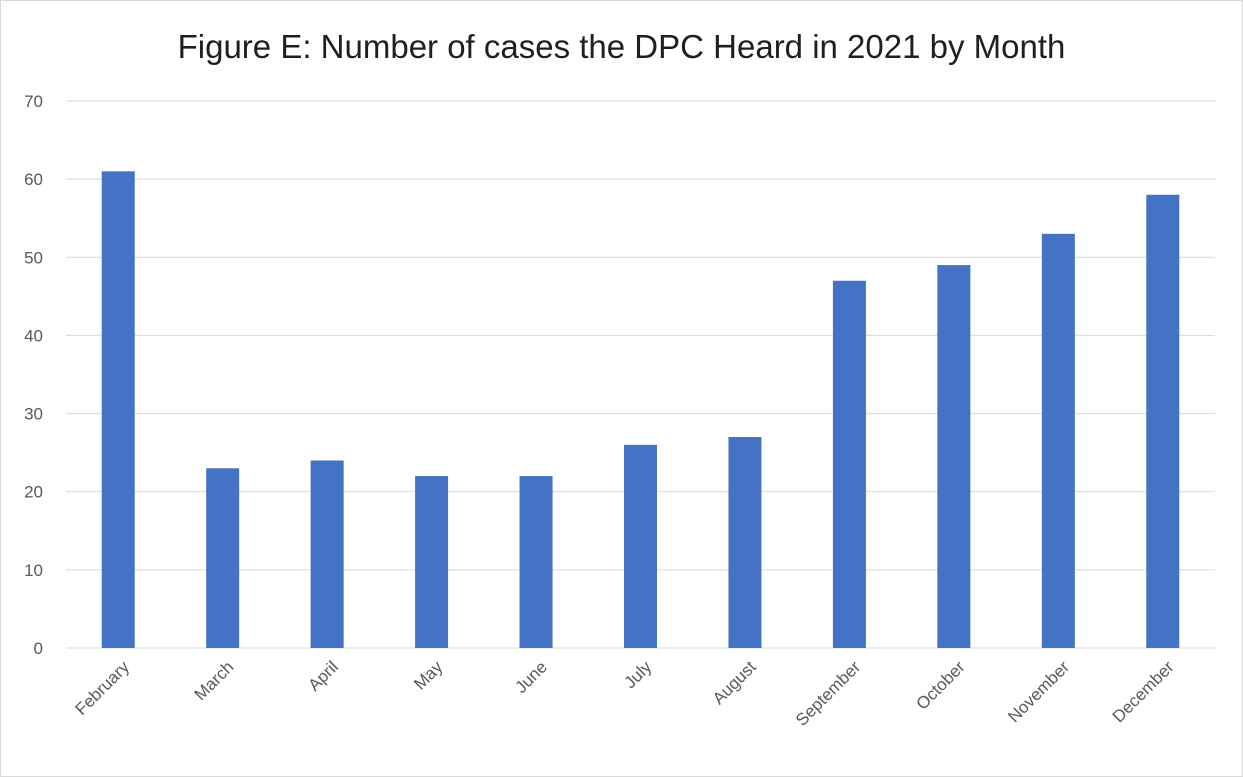 Image resolution: width=1243 pixels, height=777 pixels. What do you see at coordinates (33, 414) in the screenshot?
I see `y-tick-label: 30` at bounding box center [33, 414].